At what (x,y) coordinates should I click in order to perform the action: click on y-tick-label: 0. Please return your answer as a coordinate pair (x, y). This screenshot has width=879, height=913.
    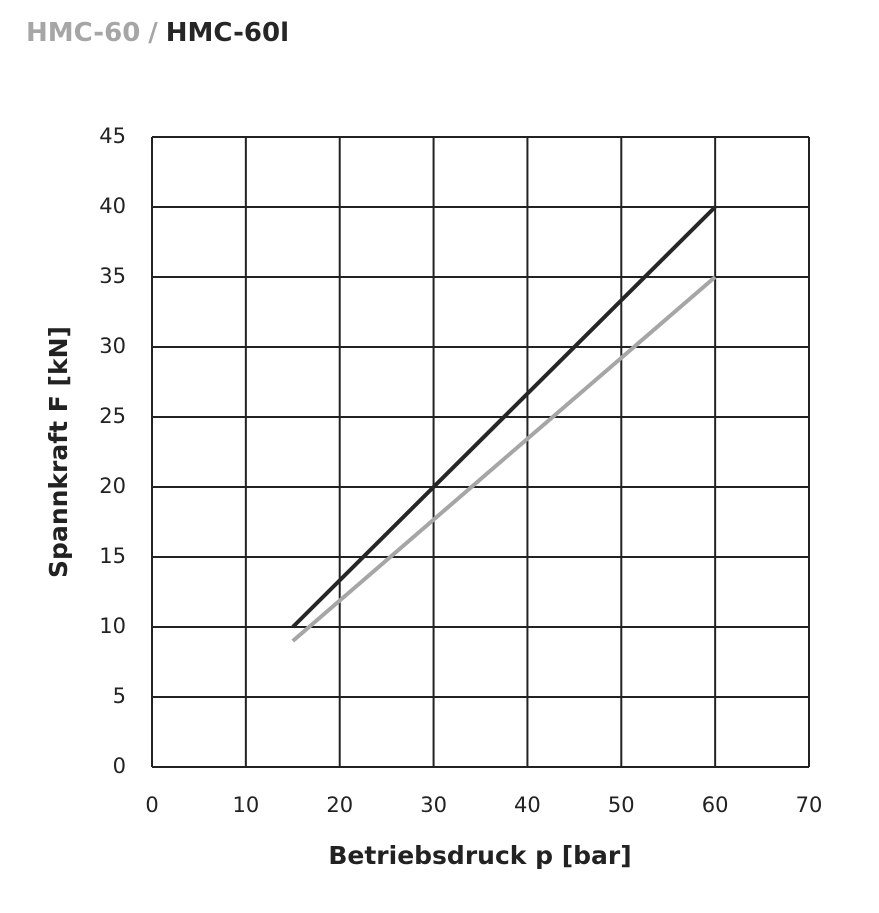
    Looking at the image, I should click on (119, 766).